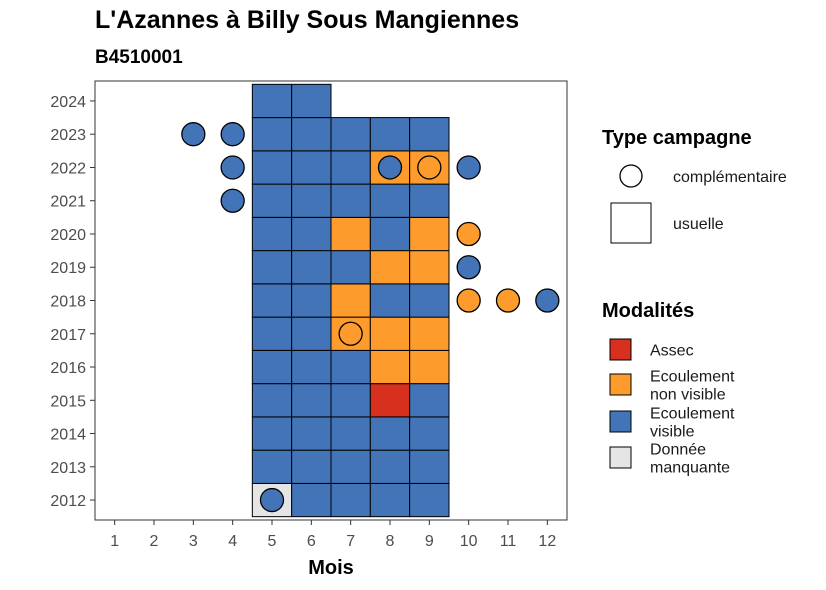 This screenshot has height=590, width=826. I want to click on chart-title: L'Azannes à Billy Sous Mangiennes, so click(307, 20).